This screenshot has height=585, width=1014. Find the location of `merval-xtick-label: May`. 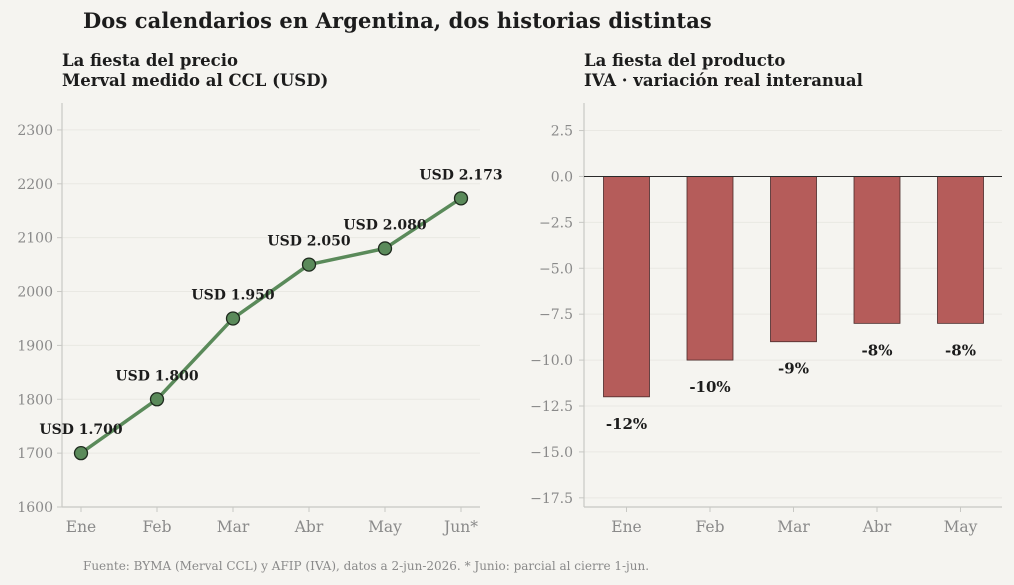

merval-xtick-label: May is located at coordinates (385, 527).